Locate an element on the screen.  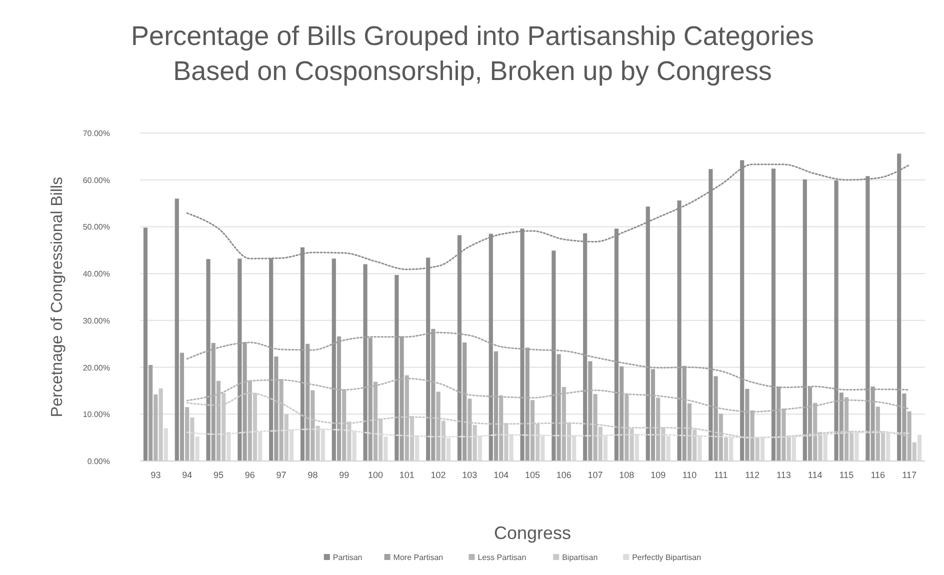
y-tick-label: 0.00% is located at coordinates (98, 461).